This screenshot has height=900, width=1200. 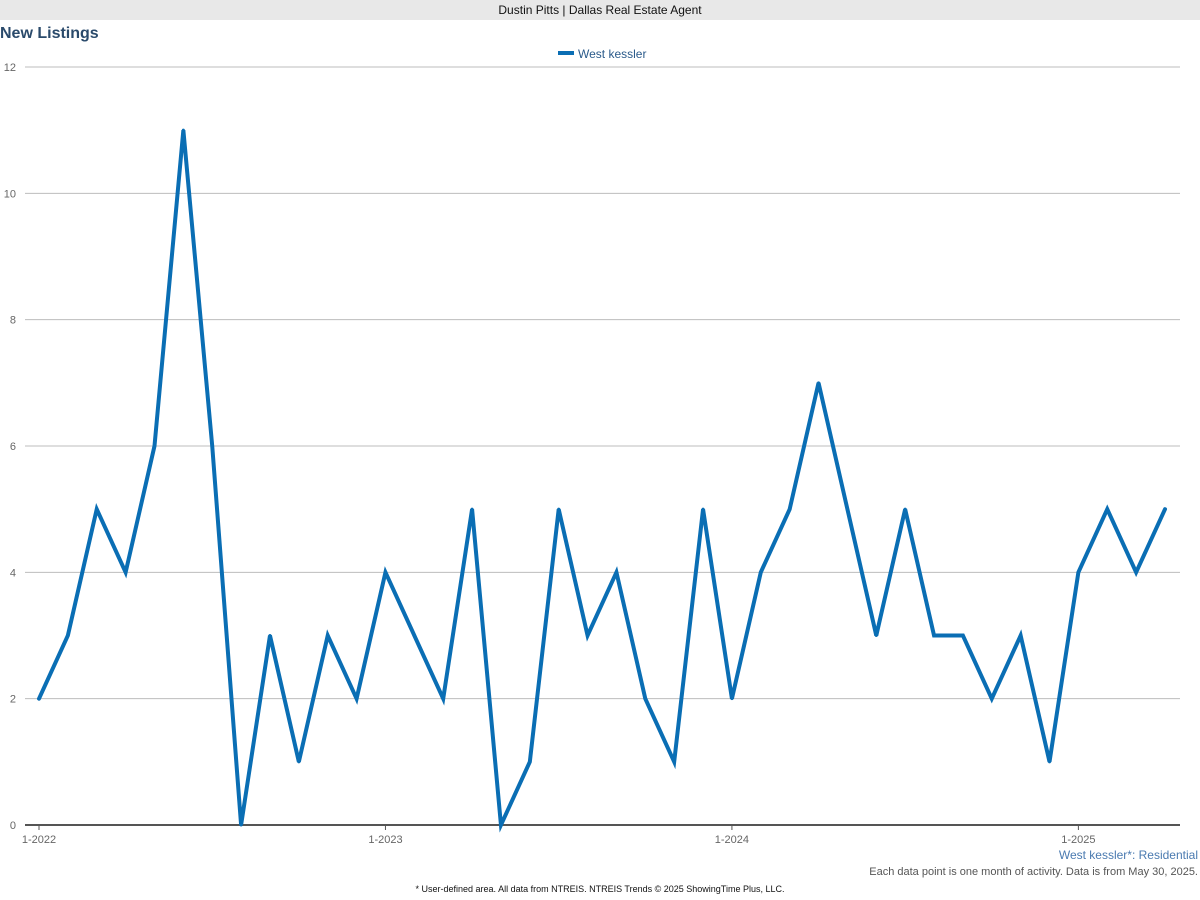 What do you see at coordinates (732, 840) in the screenshot?
I see `x-tick-label: 1-2024` at bounding box center [732, 840].